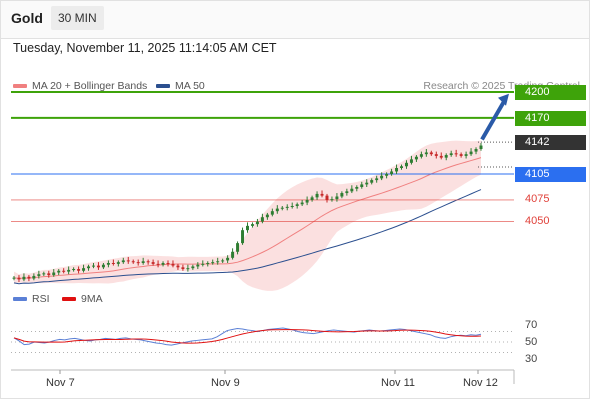 The image size is (590, 400). I want to click on legend-ma50-label: MA 50, so click(190, 86).